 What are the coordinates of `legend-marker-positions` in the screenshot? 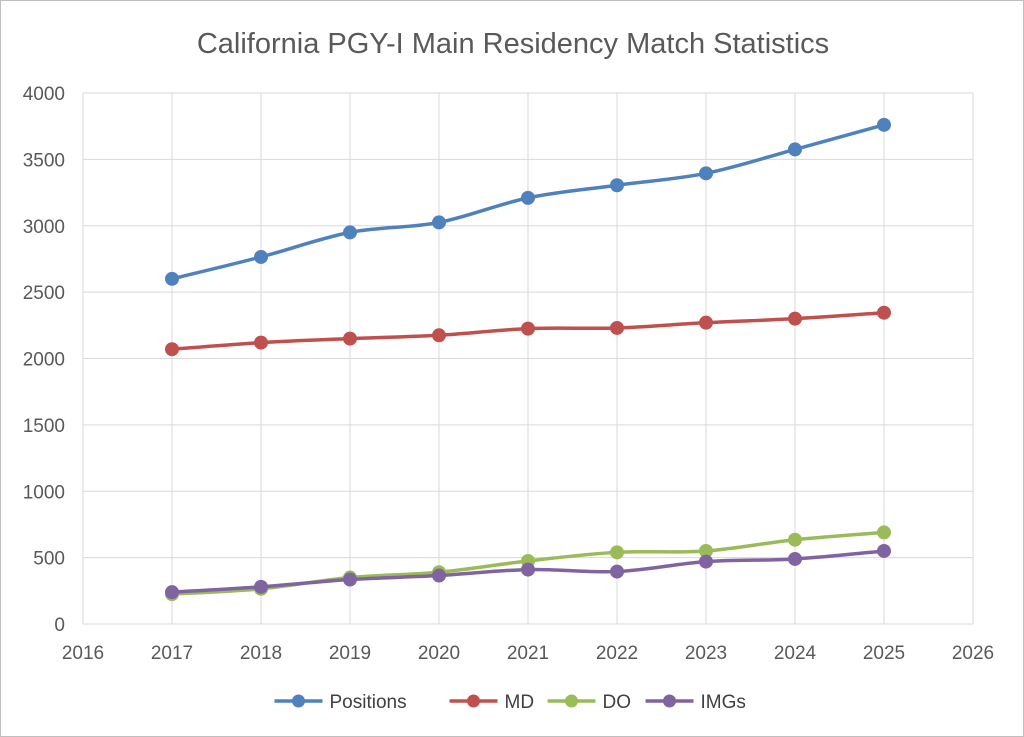 It's located at (298, 701).